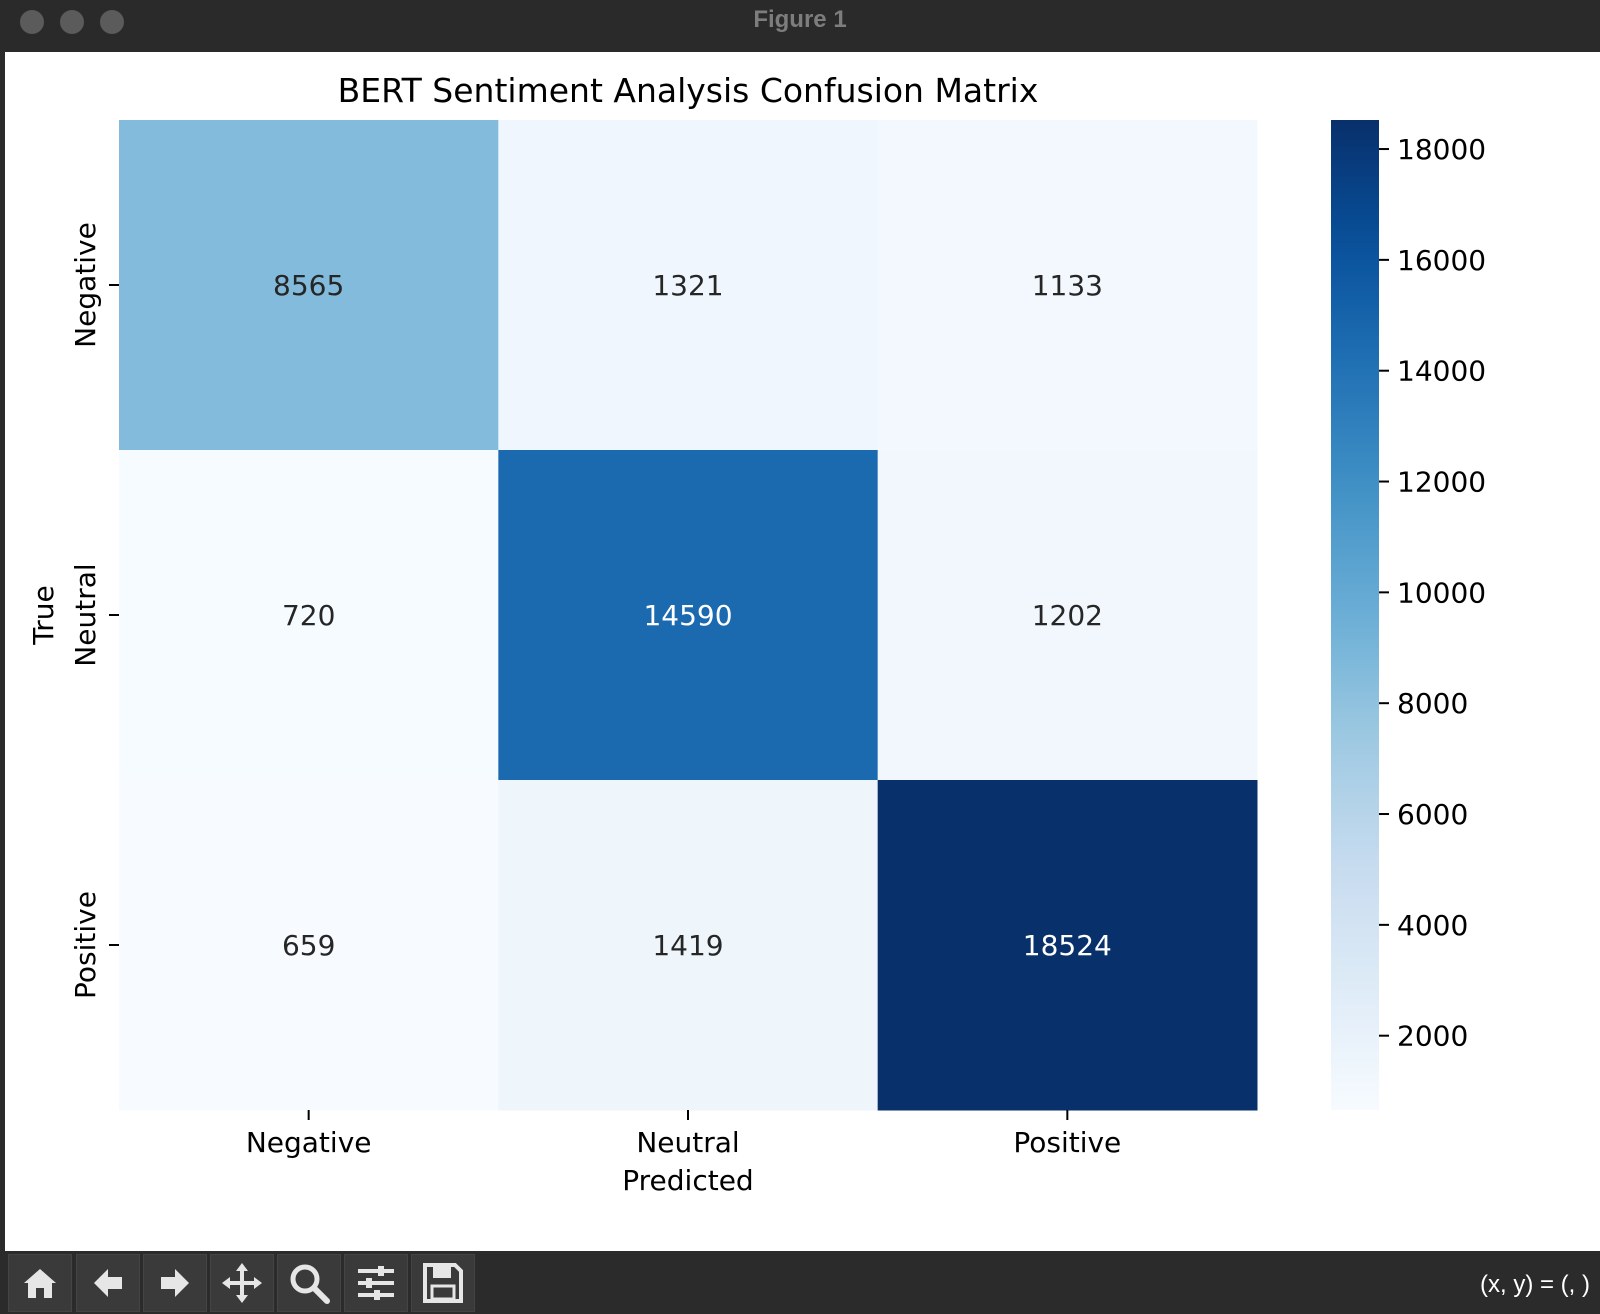 This screenshot has width=1600, height=1314. Describe the element at coordinates (112, 22) in the screenshot. I see `zoom-window-button` at that location.